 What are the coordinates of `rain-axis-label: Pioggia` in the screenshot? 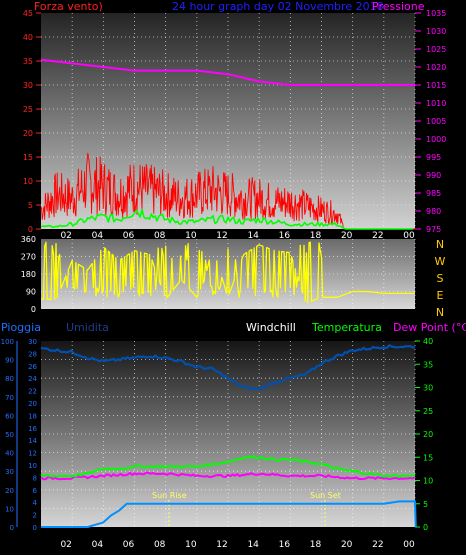 It's located at (21, 327).